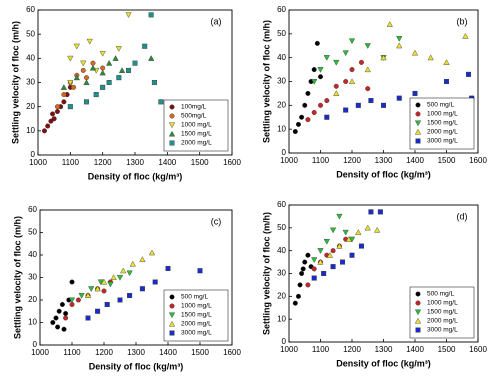  What do you see at coordinates (266, 273) in the screenshot?
I see `y-axis-label: Settling velocity of floc (m/h)` at bounding box center [266, 273].